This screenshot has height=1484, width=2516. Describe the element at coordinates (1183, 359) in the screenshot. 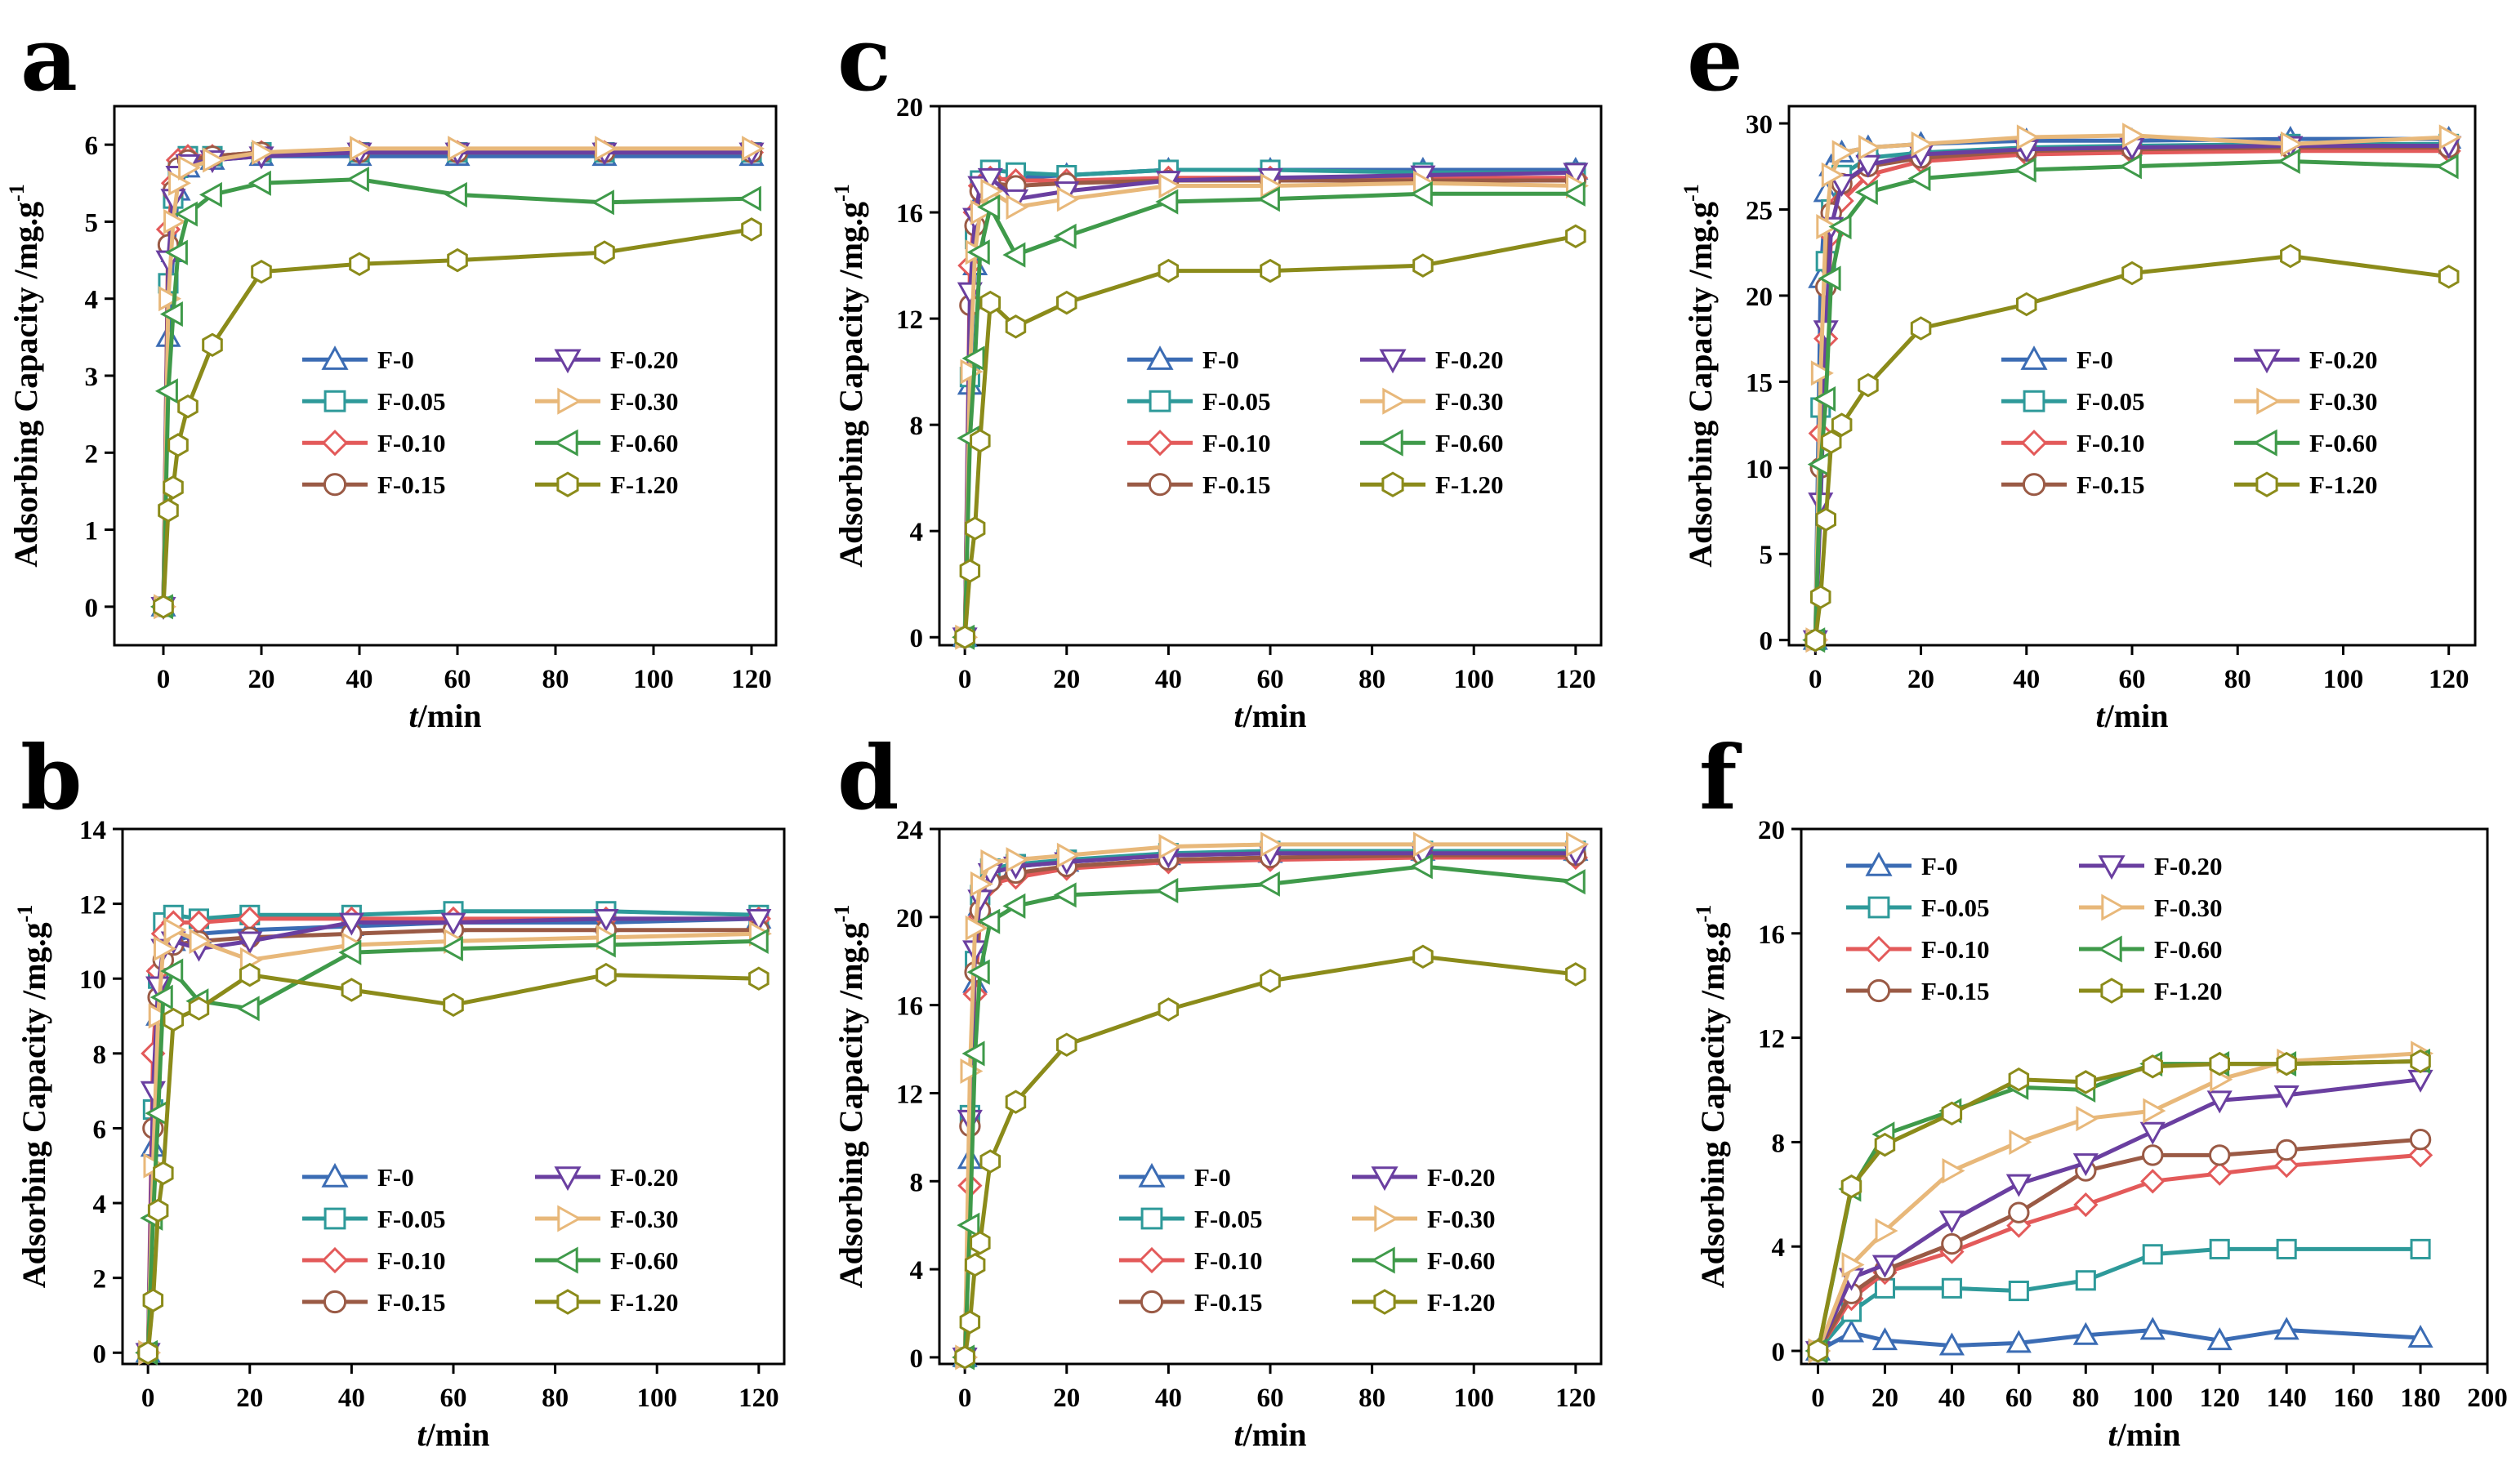

I see `legend-entry: F-0` at that location.